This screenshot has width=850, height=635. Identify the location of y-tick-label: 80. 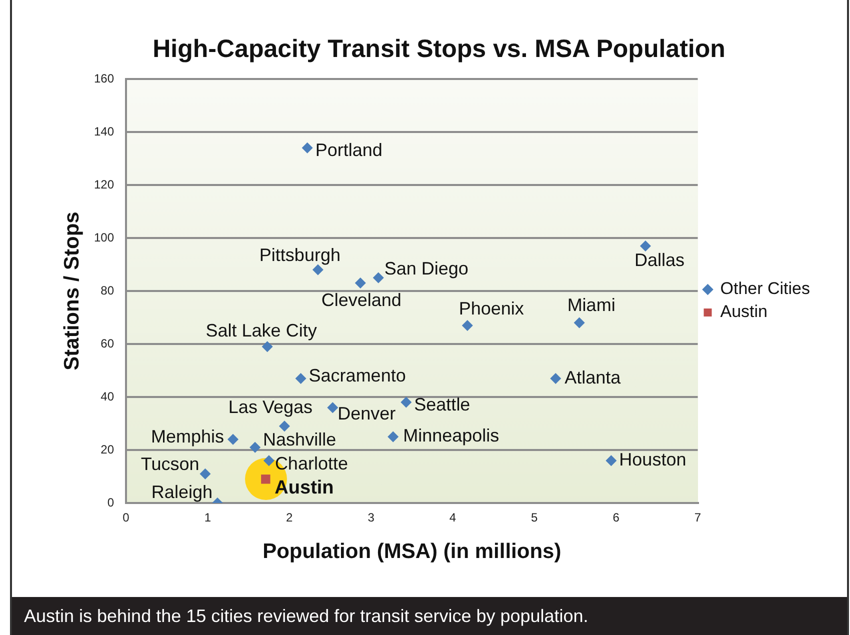
(107, 290).